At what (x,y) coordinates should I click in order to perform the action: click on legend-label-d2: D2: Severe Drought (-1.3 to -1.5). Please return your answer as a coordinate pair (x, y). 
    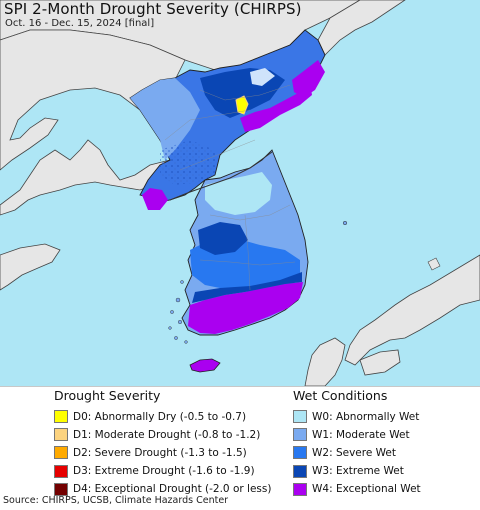
    Looking at the image, I should click on (160, 452).